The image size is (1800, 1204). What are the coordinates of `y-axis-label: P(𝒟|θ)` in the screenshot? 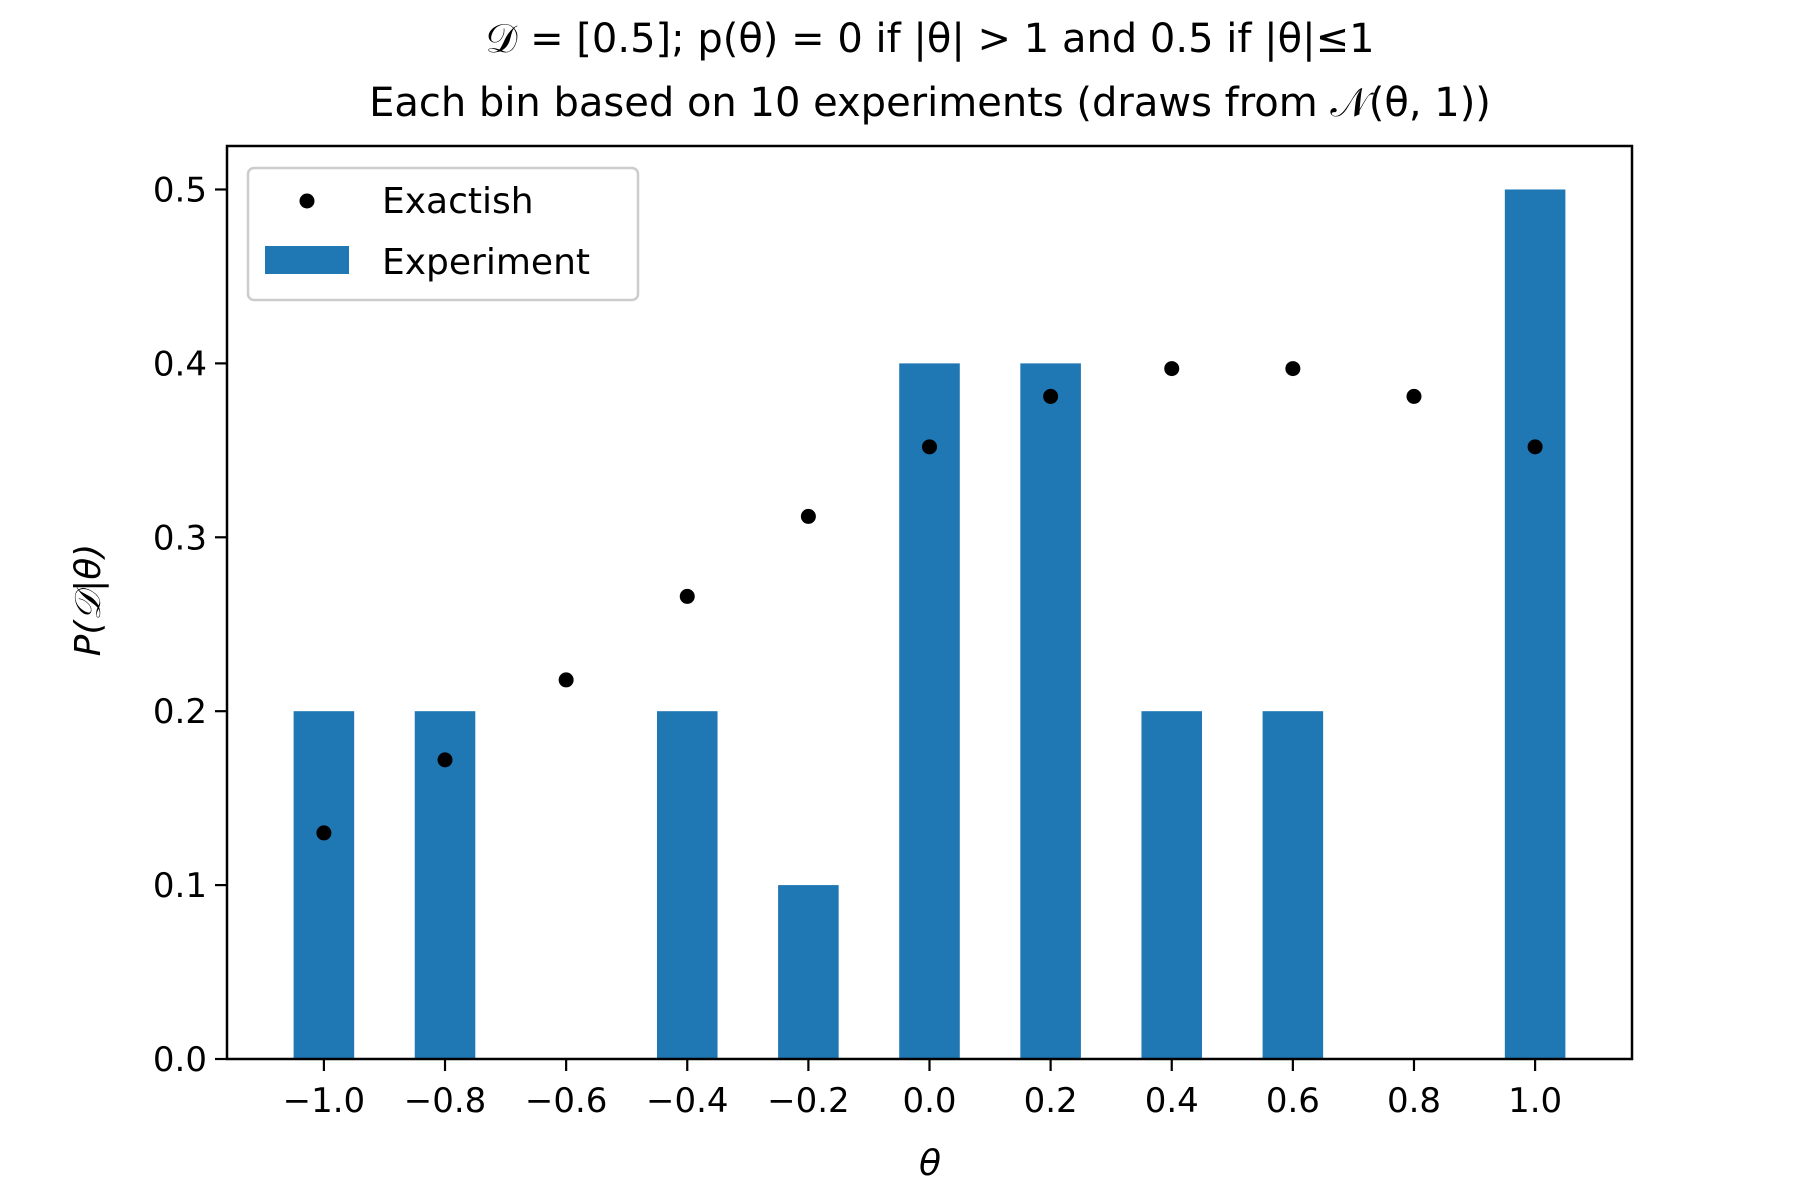 It's located at (88, 600).